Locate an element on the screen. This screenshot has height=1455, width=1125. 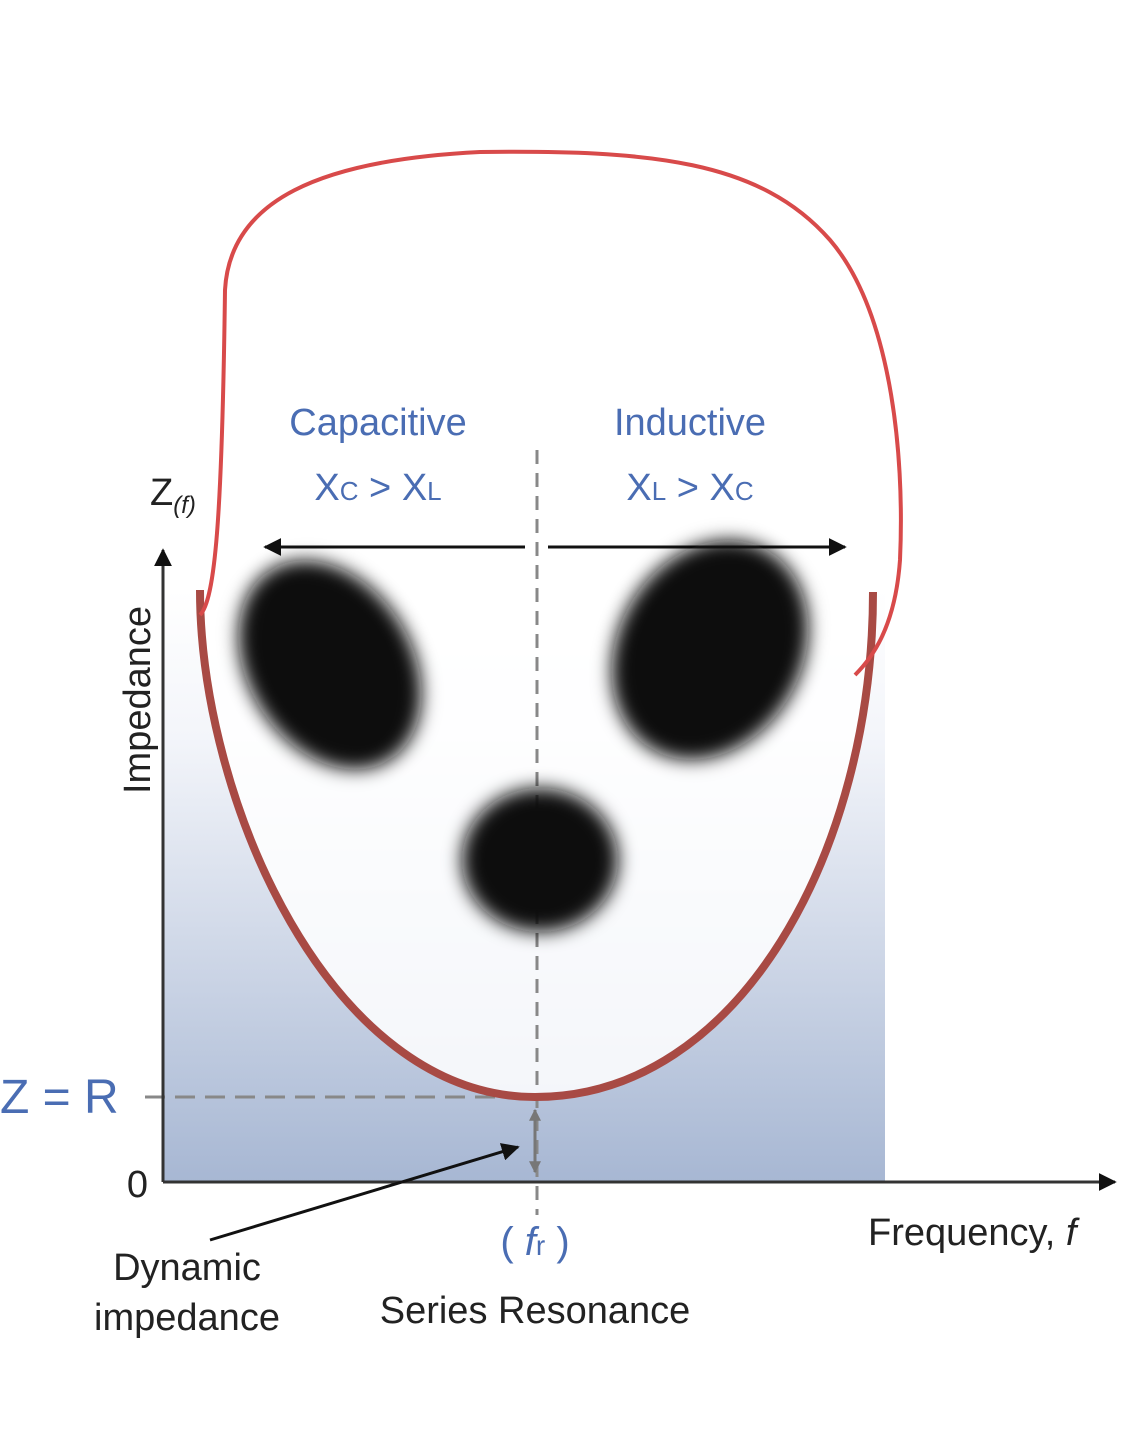
z-equals-r: Z = R is located at coordinates (59, 1097).